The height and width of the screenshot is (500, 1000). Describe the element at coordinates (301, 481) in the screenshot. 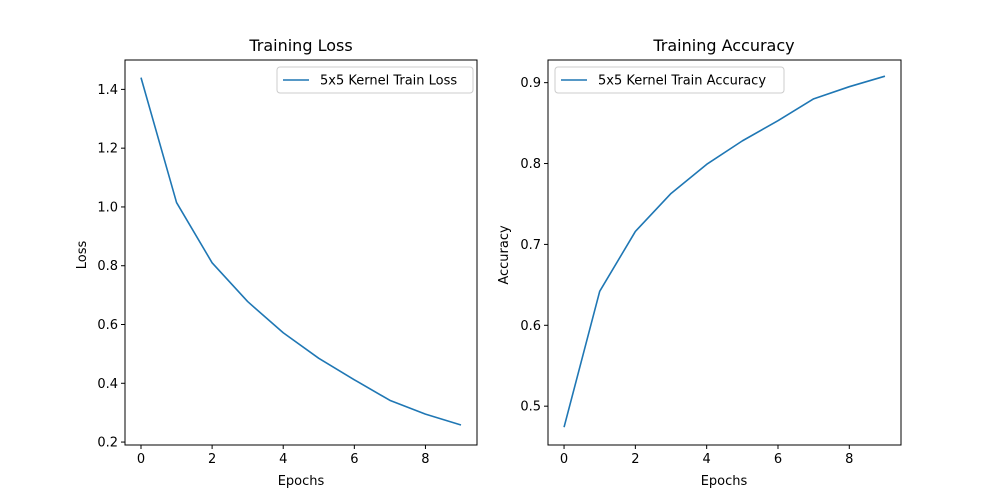

I see `loss-chart-xlabel: Epochs` at that location.